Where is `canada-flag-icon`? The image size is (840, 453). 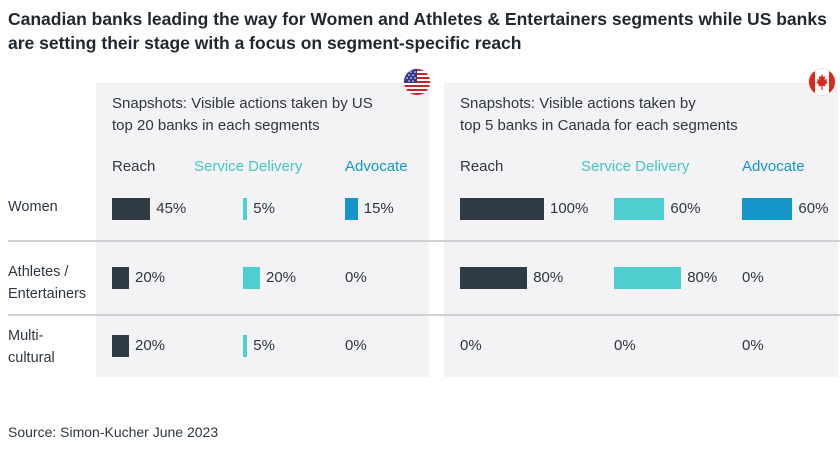 canada-flag-icon is located at coordinates (822, 82).